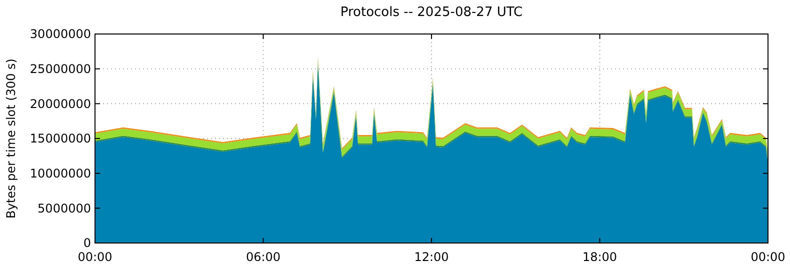 This screenshot has width=790, height=267. What do you see at coordinates (11, 138) in the screenshot?
I see `y-axis-title: Bytes per time slot (300 s)` at bounding box center [11, 138].